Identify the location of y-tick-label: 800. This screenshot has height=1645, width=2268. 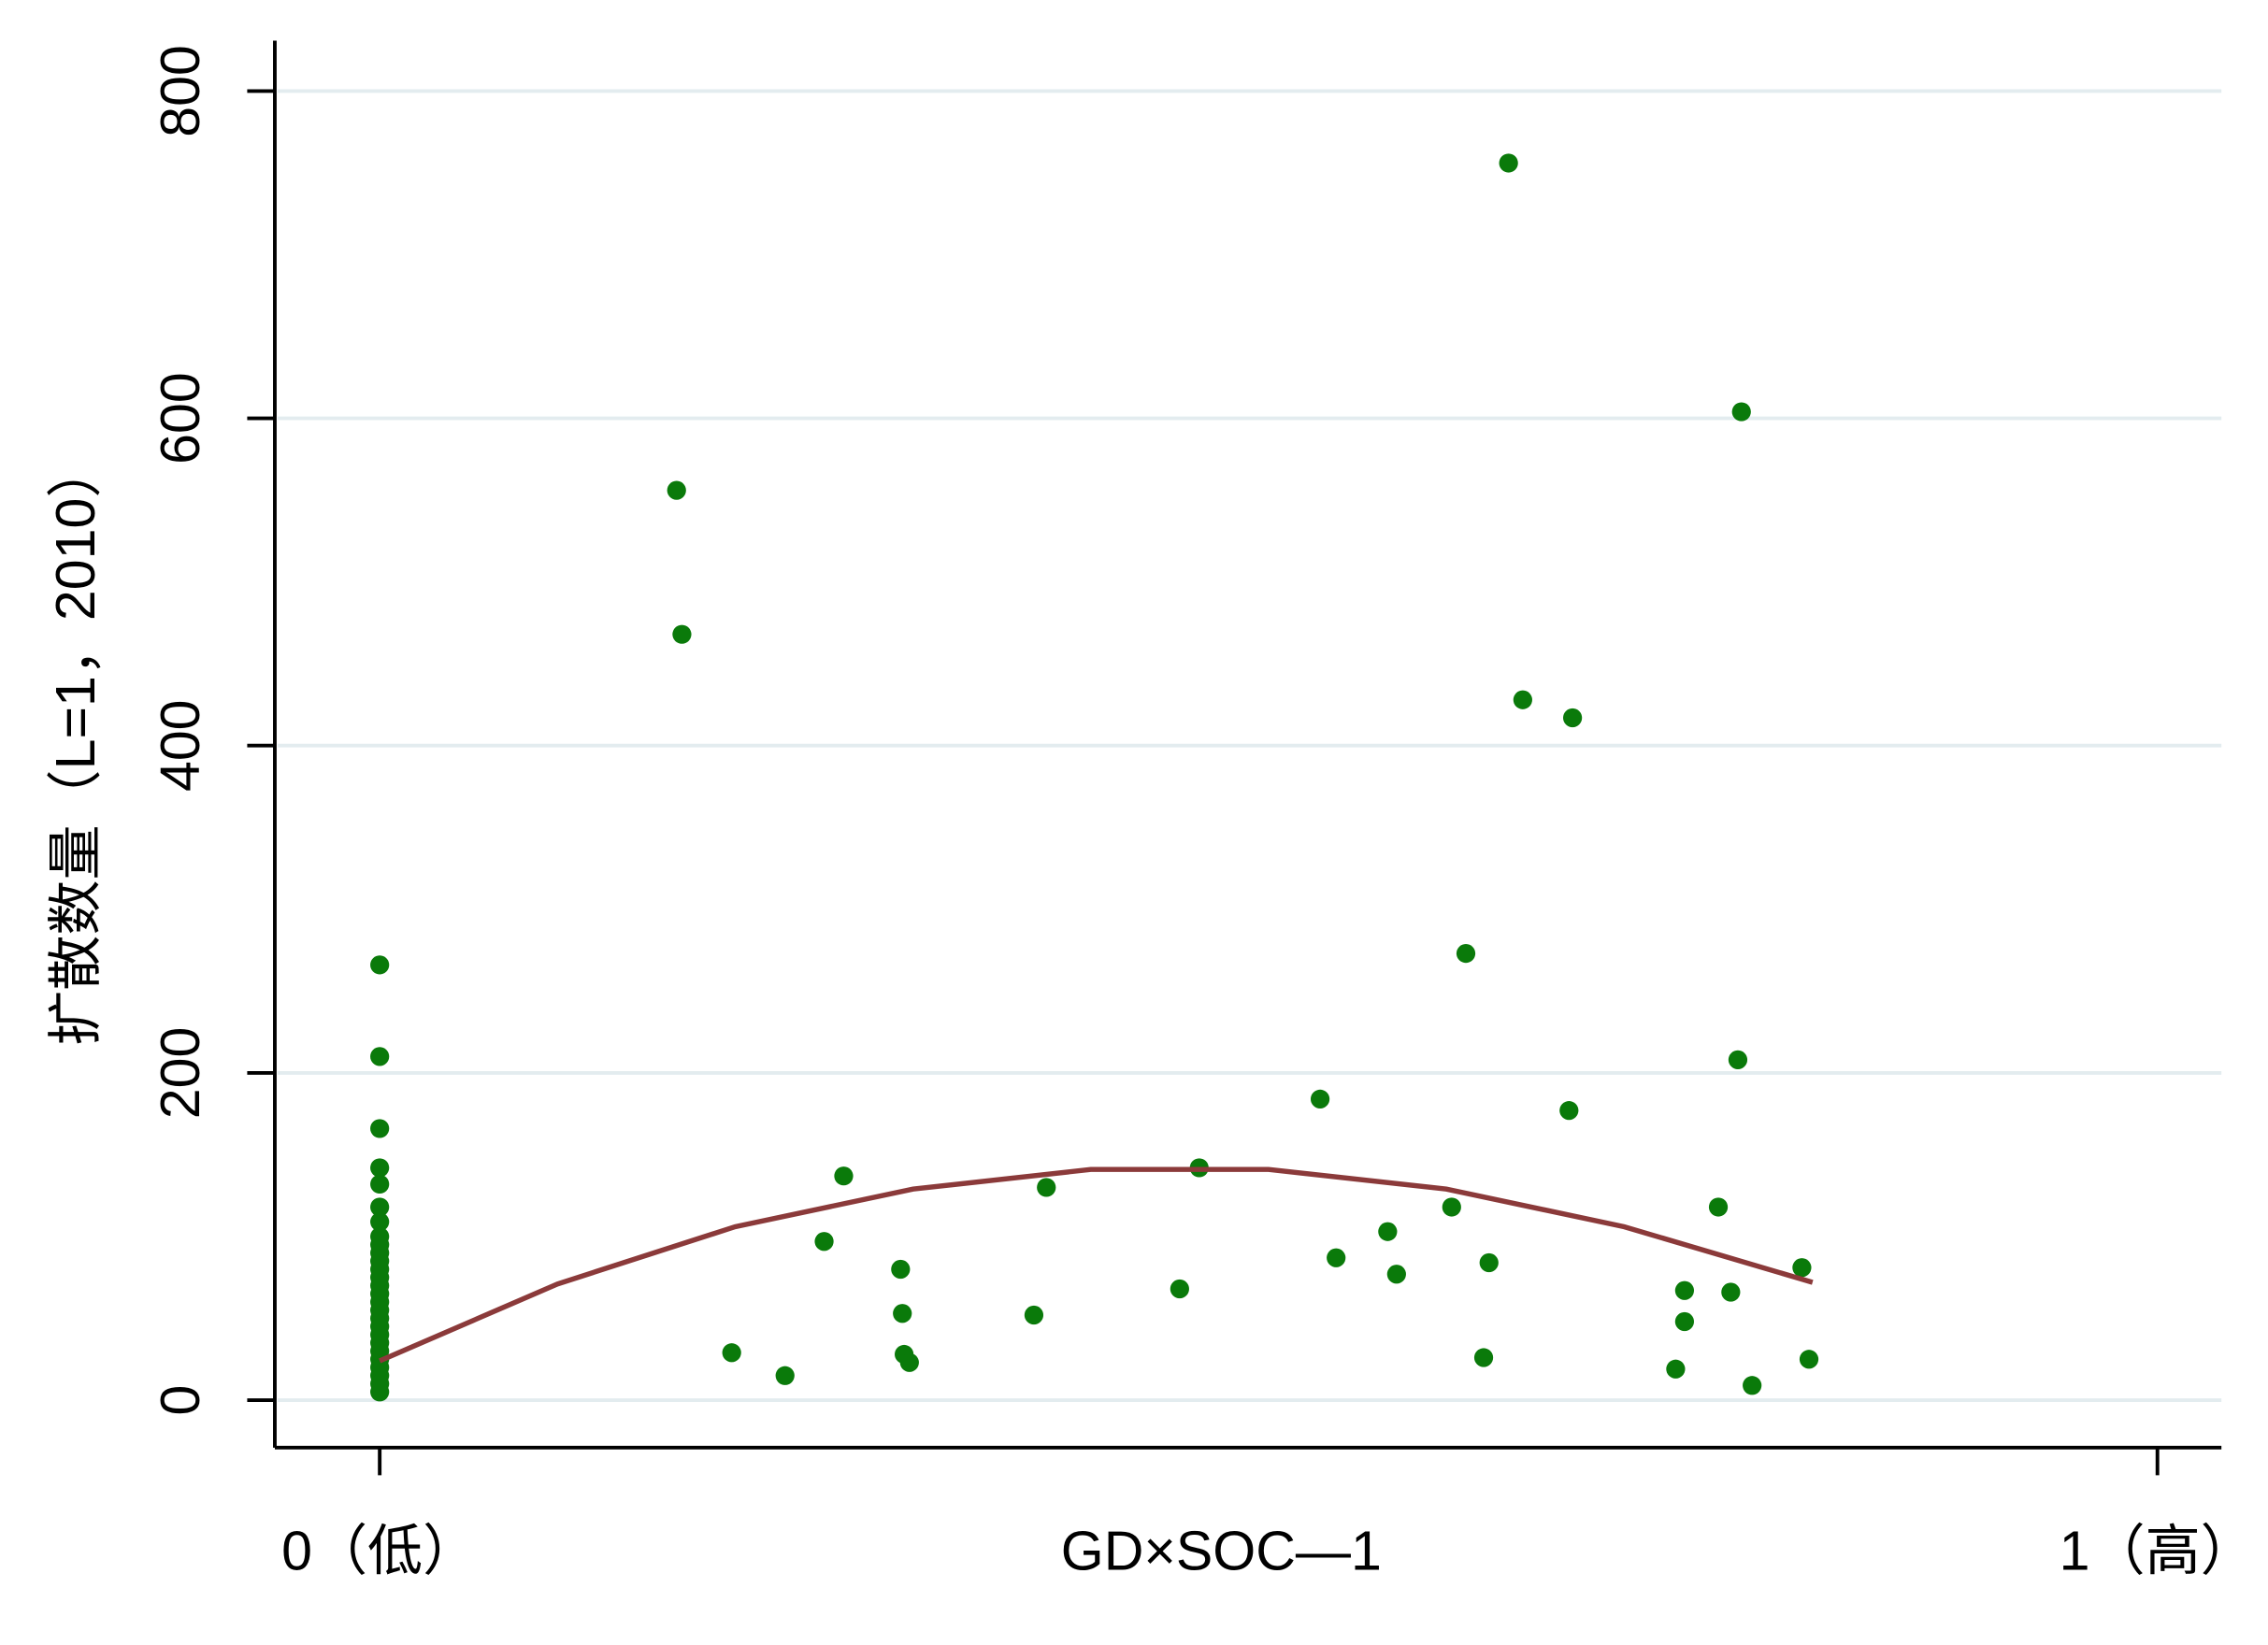
(181, 91).